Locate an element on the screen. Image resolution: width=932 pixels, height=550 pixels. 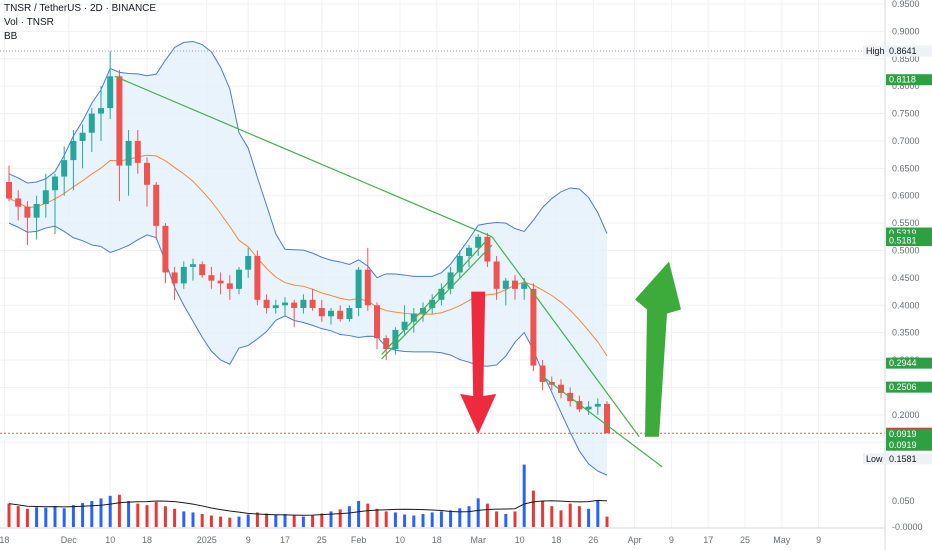
bollinger-indicator-label: BB is located at coordinates (11, 36).